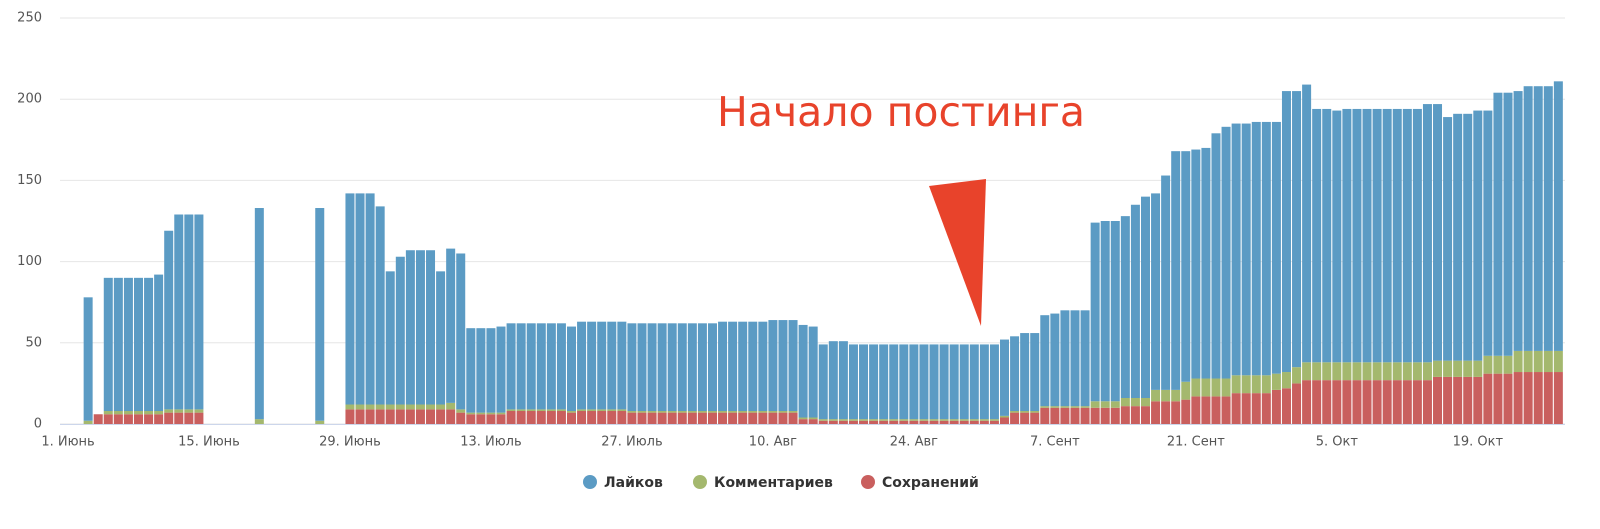 The width and height of the screenshot is (1600, 529). Describe the element at coordinates (29, 99) in the screenshot. I see `y-tick-label: 200` at that location.